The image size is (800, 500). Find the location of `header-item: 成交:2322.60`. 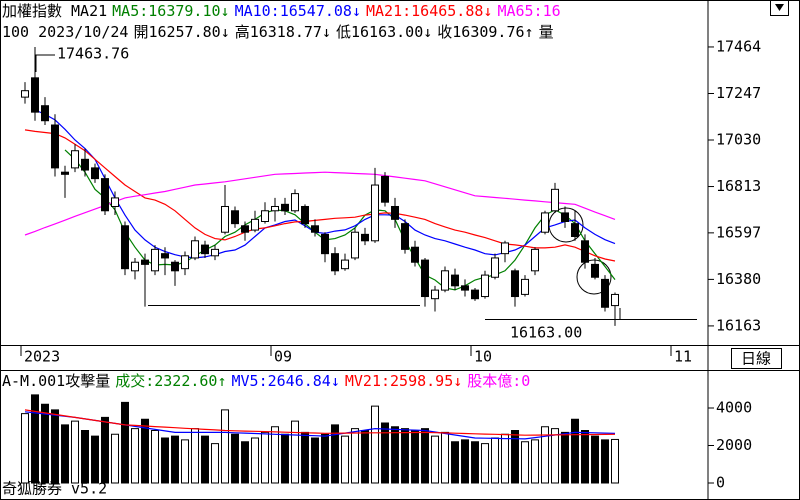

header-item: 成交:2322.60 is located at coordinates (166, 381).